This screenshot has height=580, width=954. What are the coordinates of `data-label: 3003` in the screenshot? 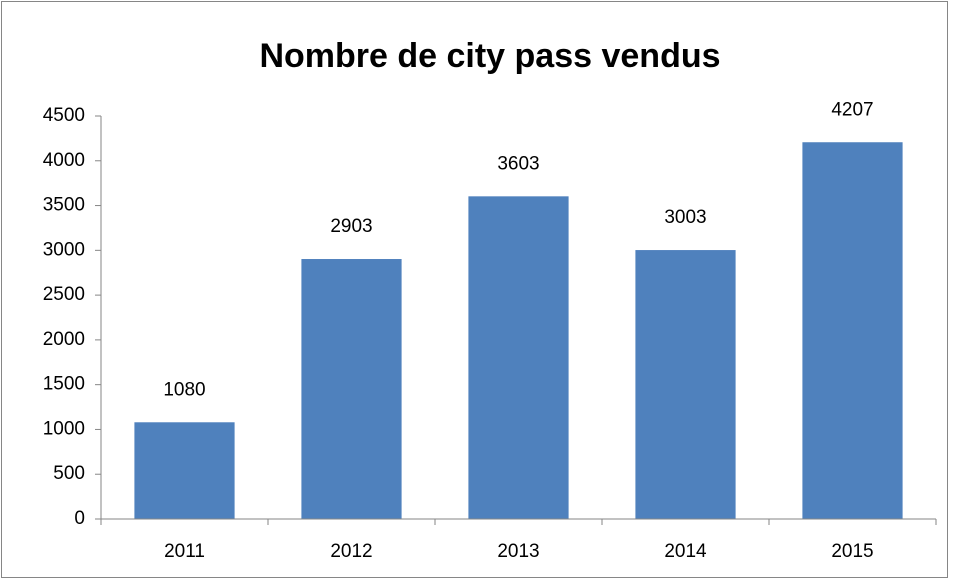 It's located at (685, 217).